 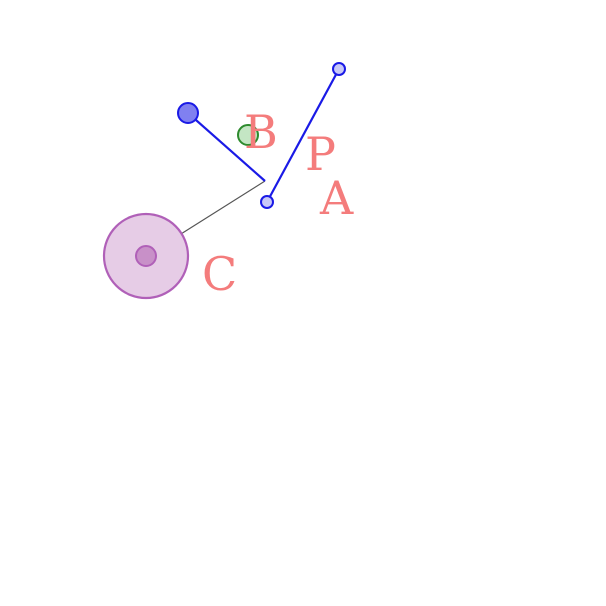 What do you see at coordinates (219, 274) in the screenshot?
I see `label-c: C` at bounding box center [219, 274].